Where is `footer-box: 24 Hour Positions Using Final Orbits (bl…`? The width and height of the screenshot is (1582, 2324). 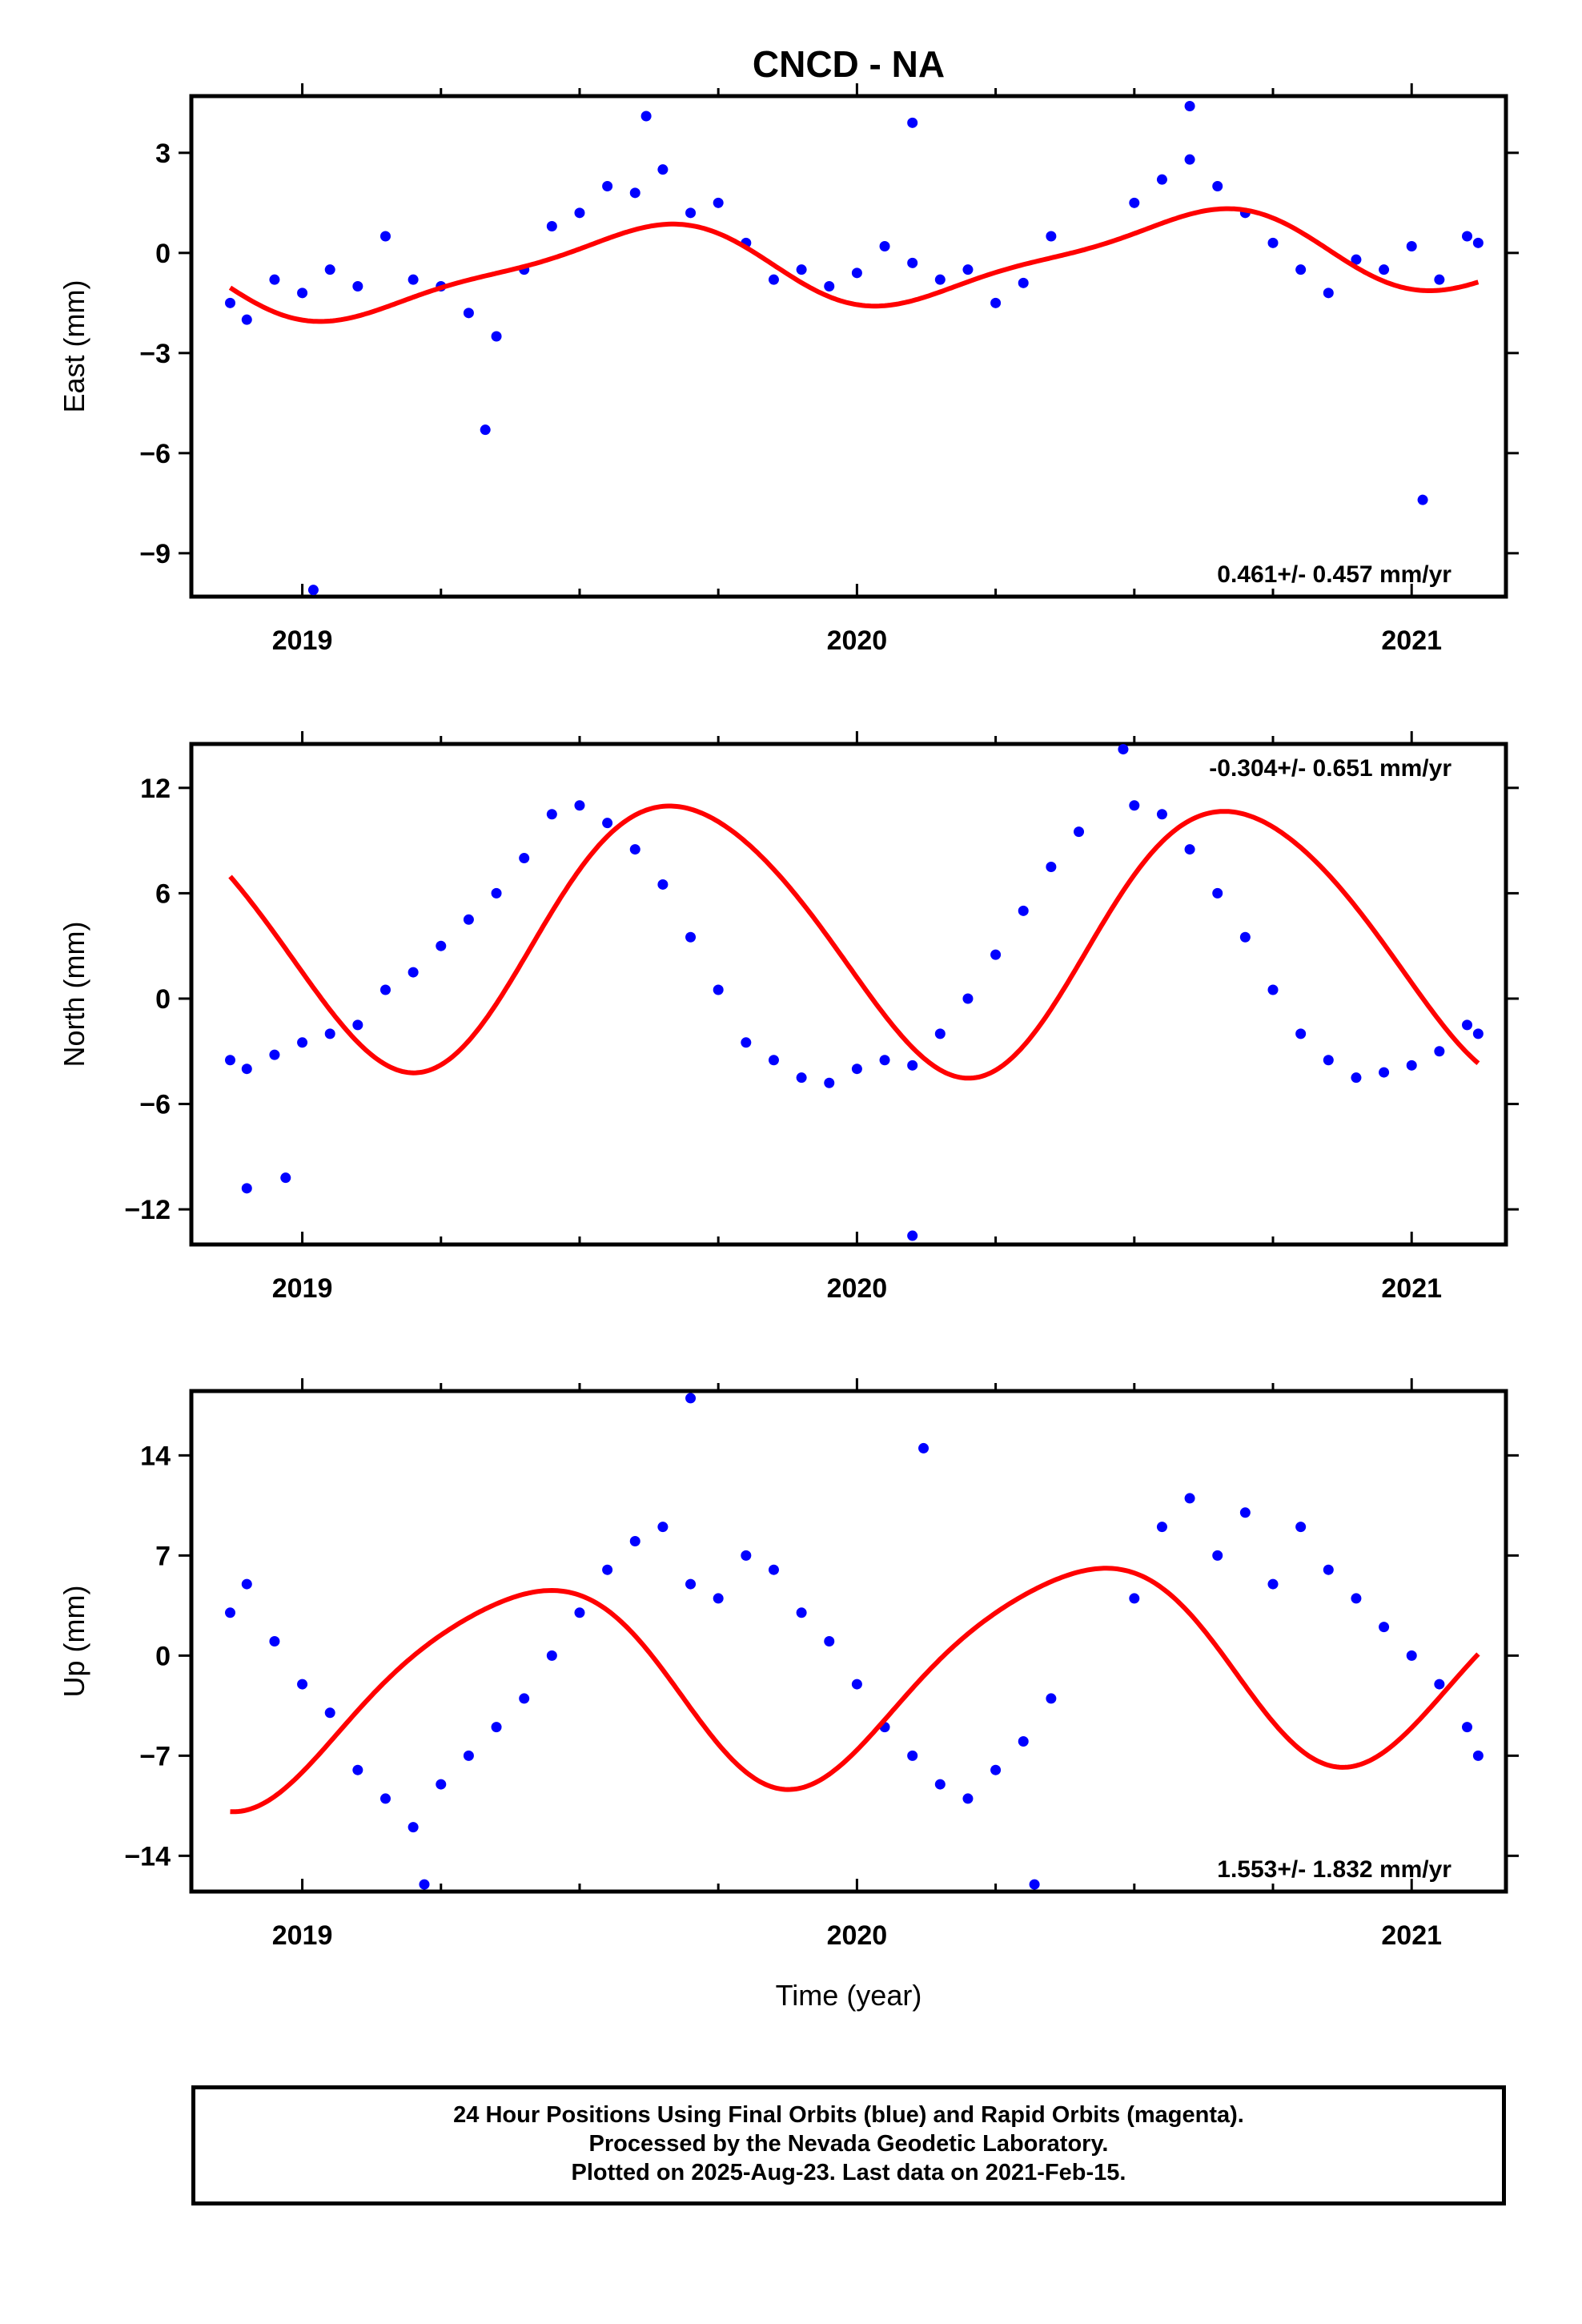 footer-box: 24 Hour Positions Using Final Orbits (bl… is located at coordinates (848, 2145).